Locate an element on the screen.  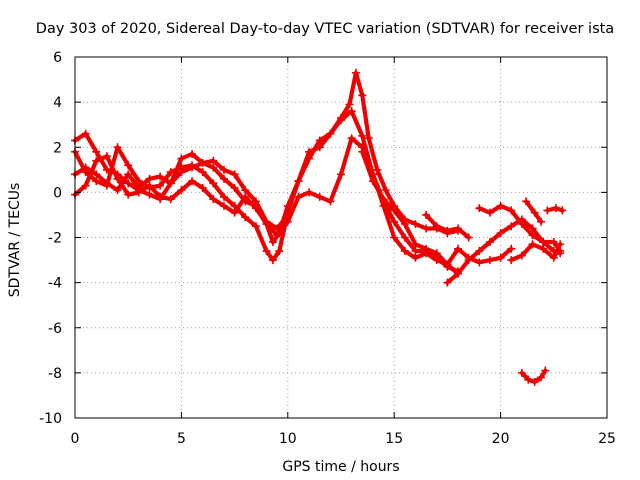
x-tick-label: 0 is located at coordinates (75, 439).